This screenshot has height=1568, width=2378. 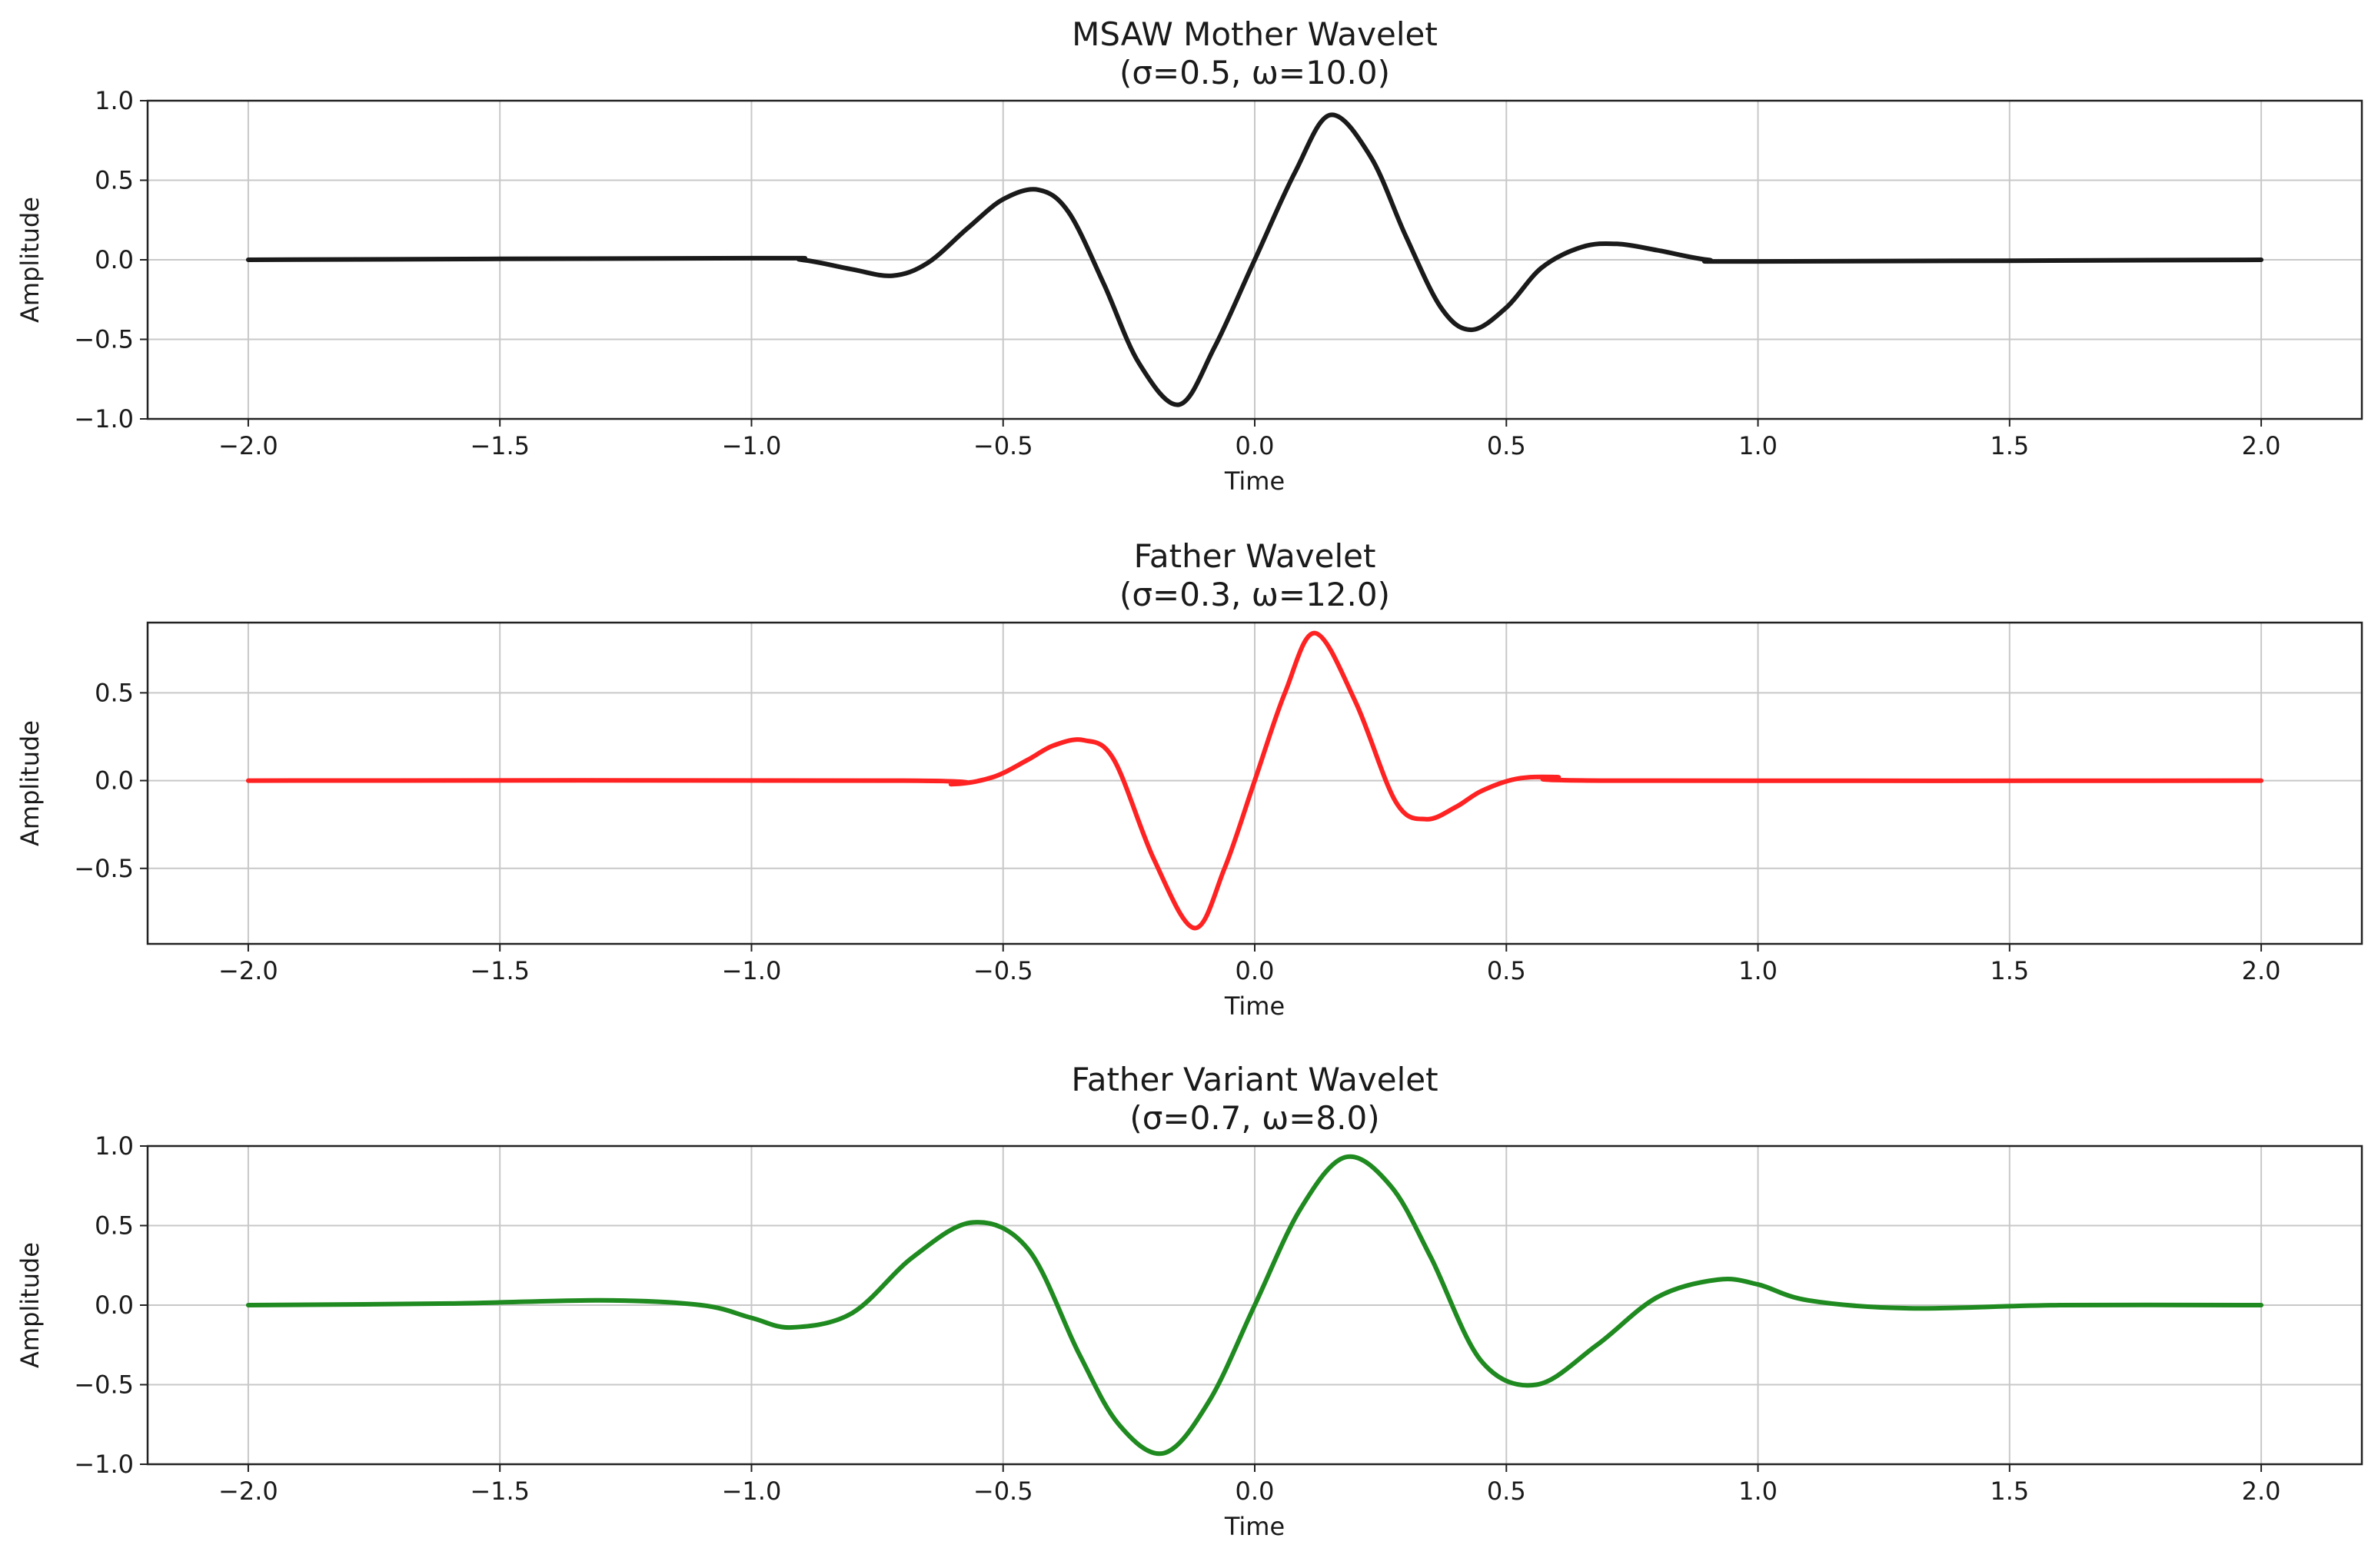 I want to click on subplot-title: Father Variant Wavelet, so click(x=1254, y=1079).